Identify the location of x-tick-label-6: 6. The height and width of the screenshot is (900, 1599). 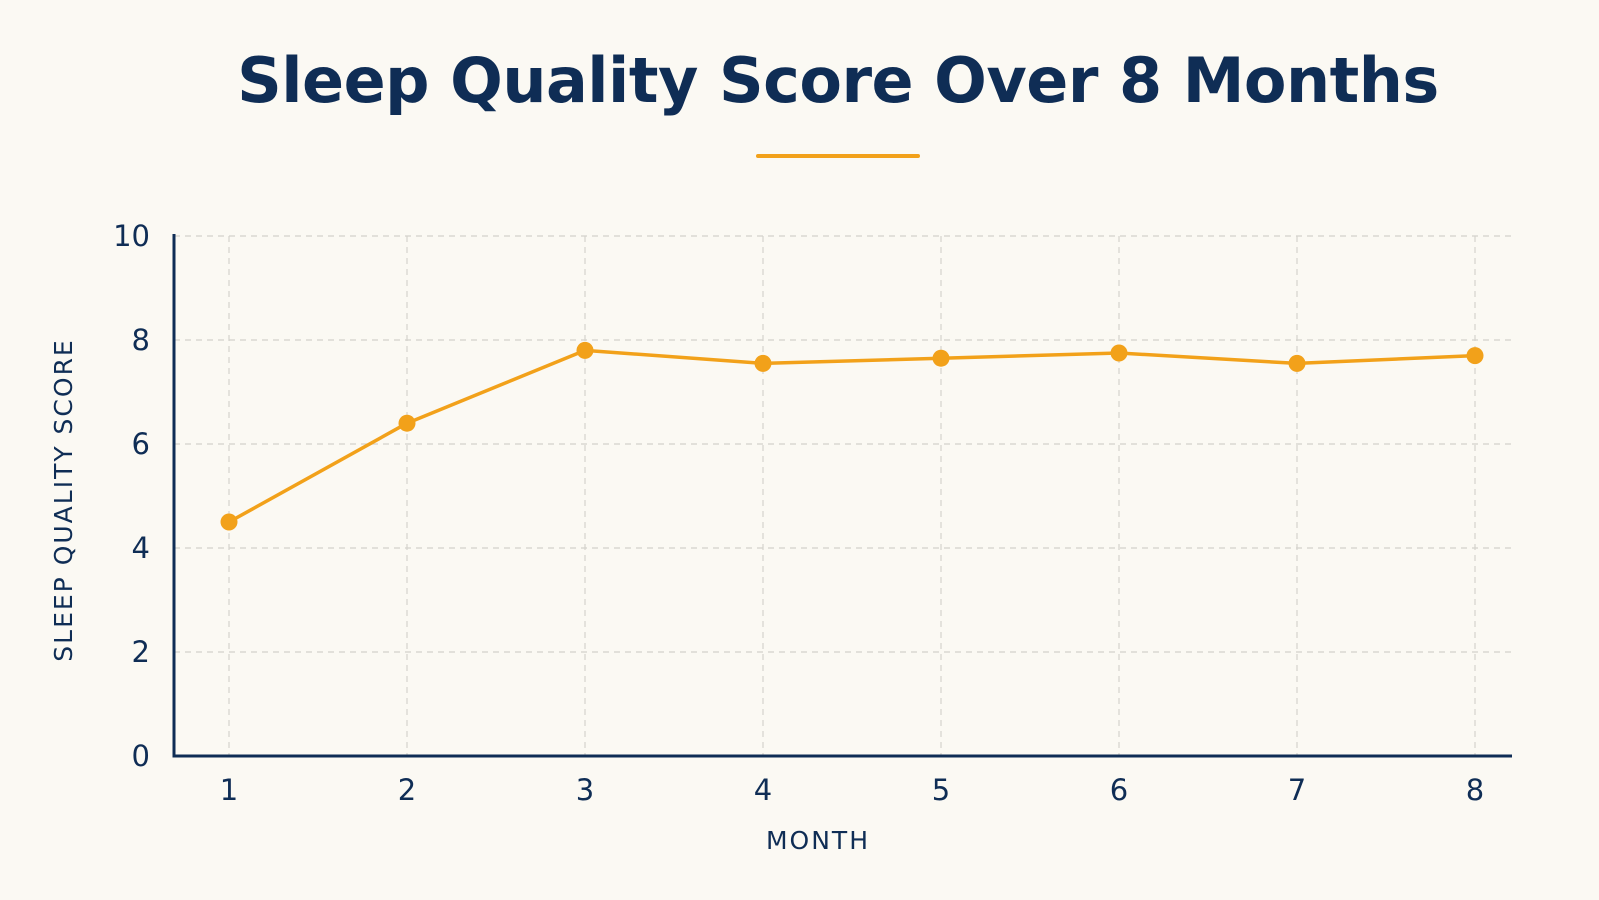
(1119, 790).